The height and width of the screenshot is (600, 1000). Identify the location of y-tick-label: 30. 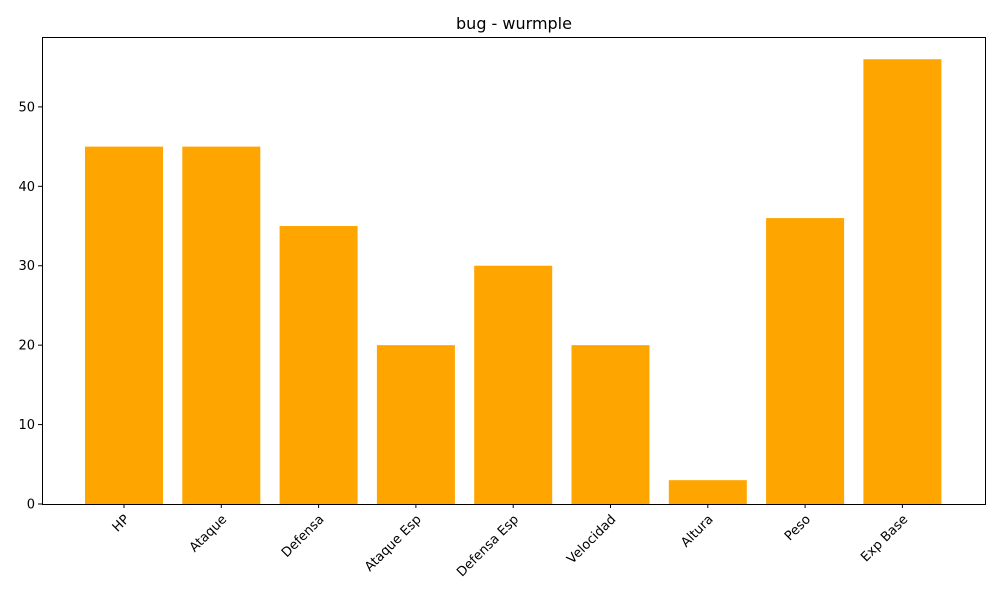
(26, 266).